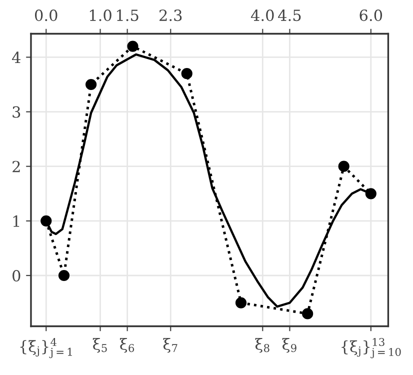 The width and height of the screenshot is (413, 375). Describe the element at coordinates (46, 348) in the screenshot. I see `text: {ξ$_{j}$}$^{4}$$_{j=1}$` at that location.